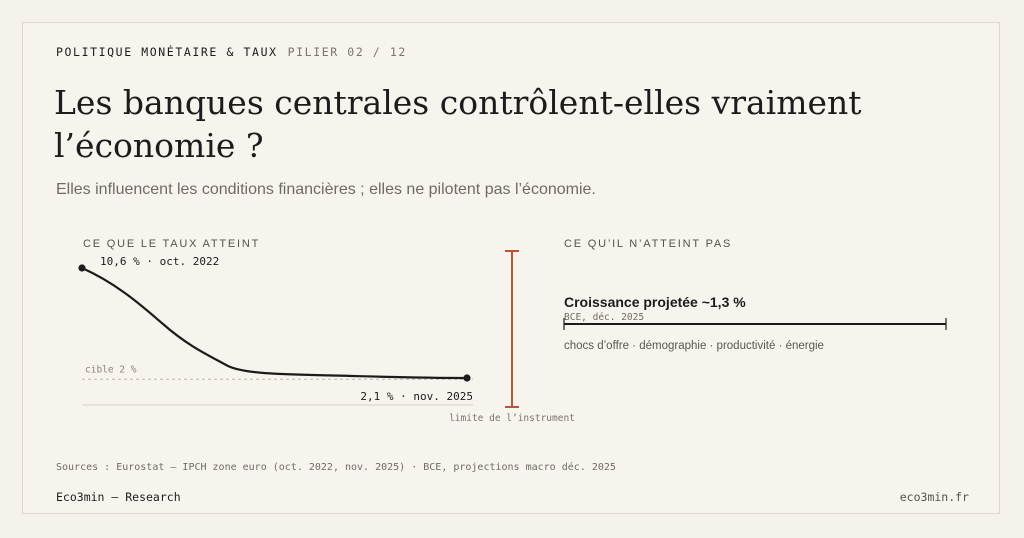  I want to click on growth-source-note: BCE, déc. 2025, so click(604, 317).